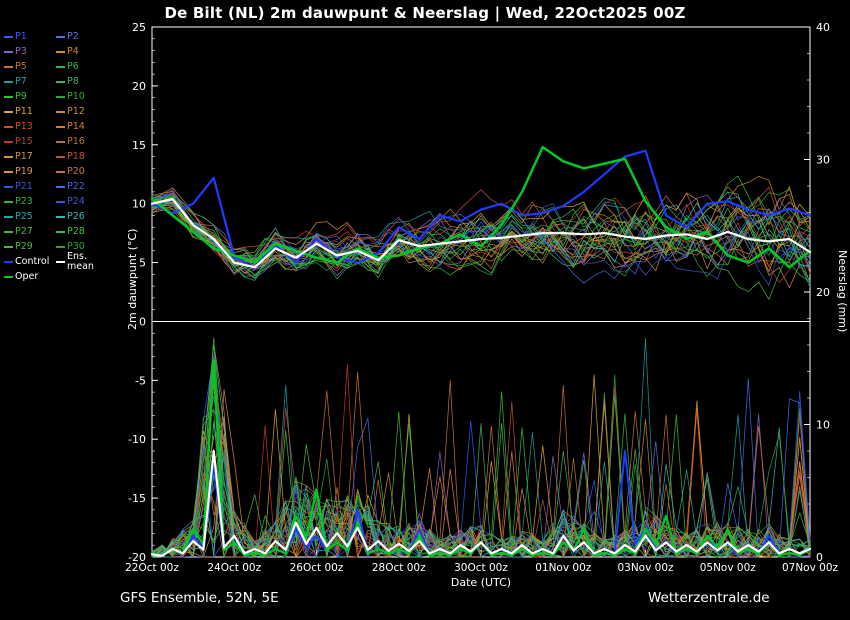  Describe the element at coordinates (76, 126) in the screenshot. I see `legend-label: P14` at that location.